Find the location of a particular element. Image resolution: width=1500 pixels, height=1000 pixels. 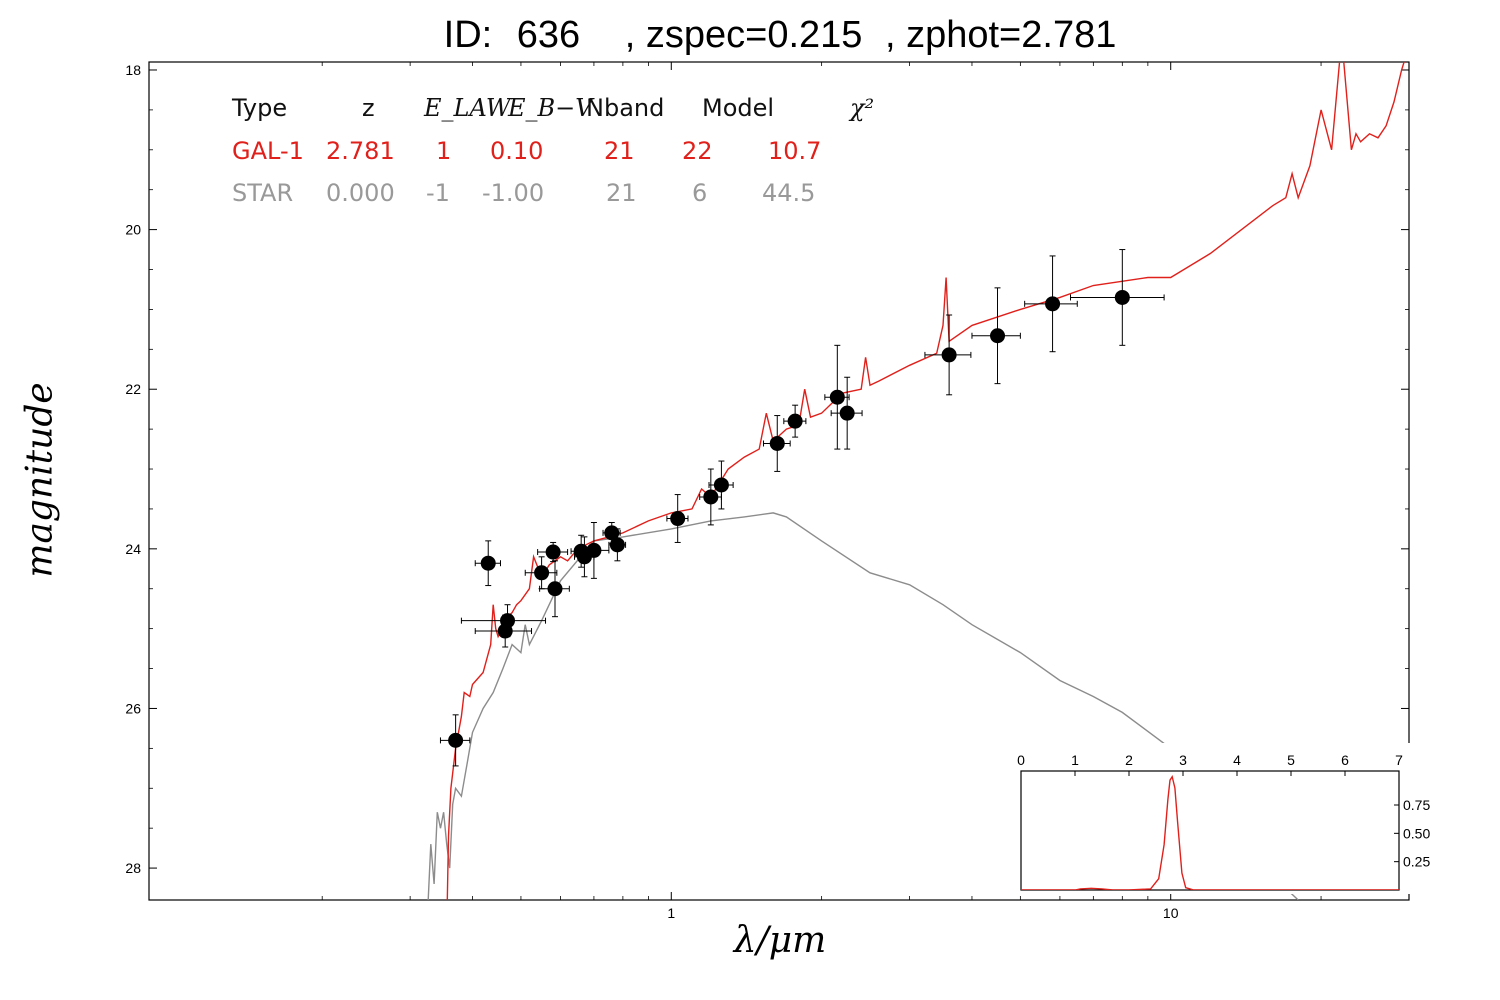

x-axis-label: λ/μm is located at coordinates (780, 940).